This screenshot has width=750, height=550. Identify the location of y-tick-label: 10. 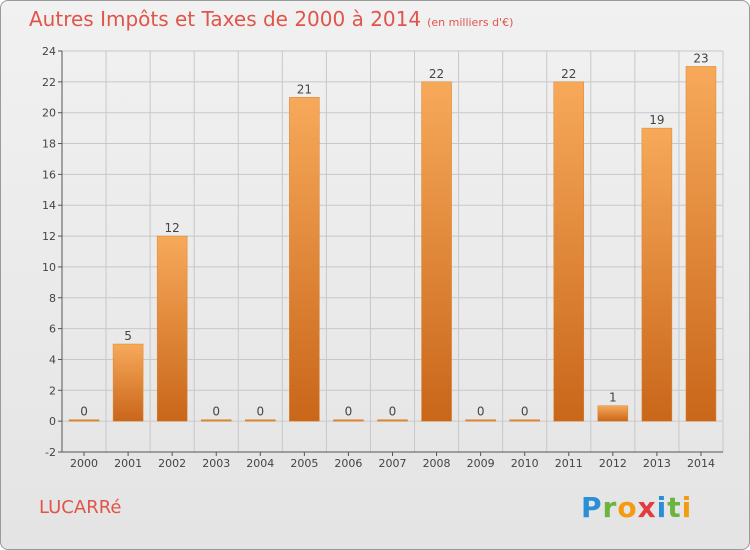
(49, 267).